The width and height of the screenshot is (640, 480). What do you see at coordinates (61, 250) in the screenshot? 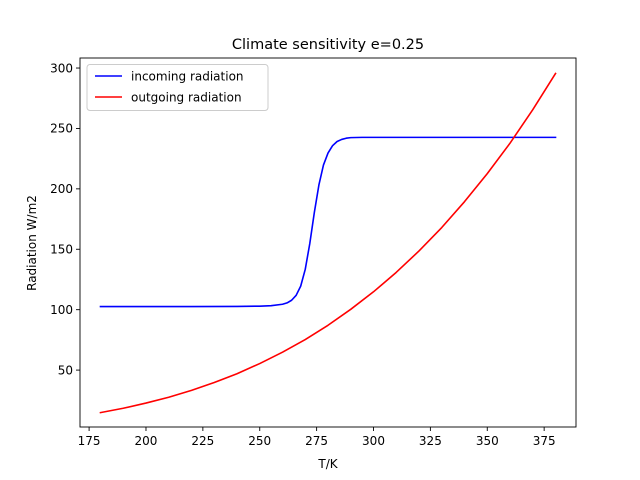
I see `y-tick-label: 150` at bounding box center [61, 250].